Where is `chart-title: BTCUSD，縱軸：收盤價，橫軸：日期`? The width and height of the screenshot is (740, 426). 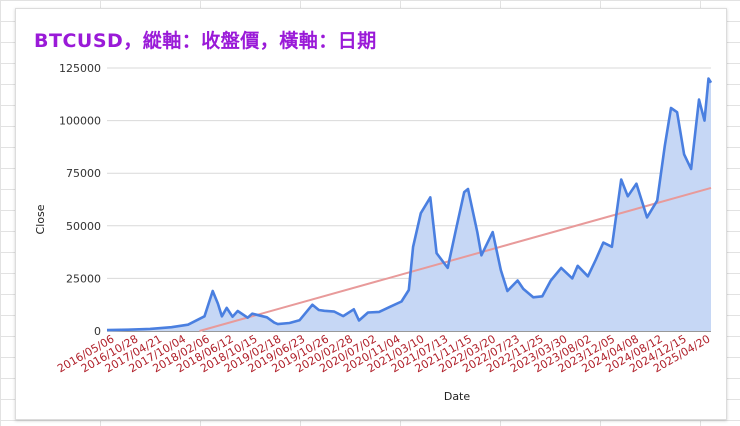
chart-title: BTCUSD，縱軸：收盤價，橫軸：日期 is located at coordinates (205, 41).